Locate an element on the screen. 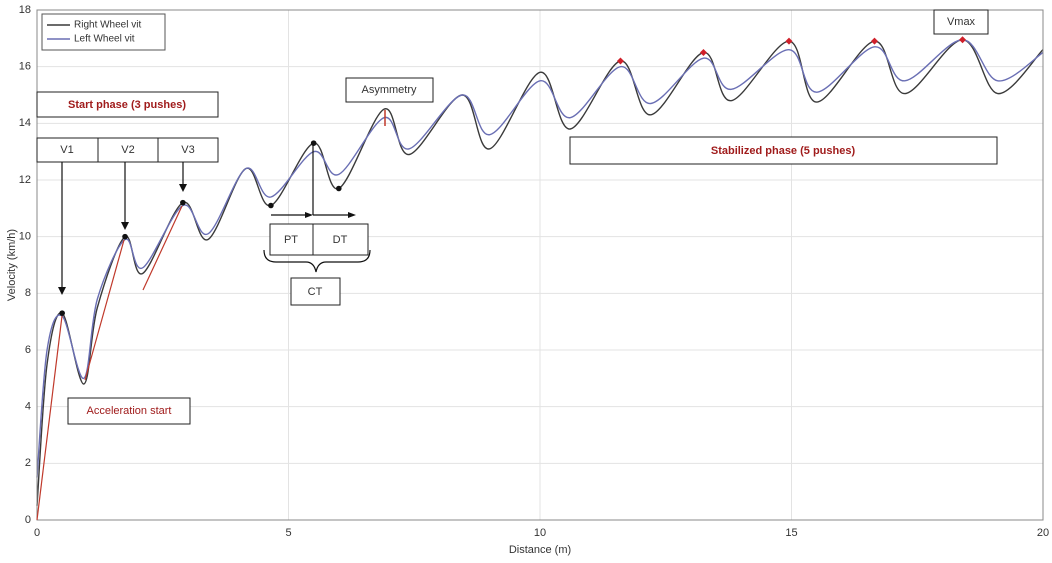 The image size is (1052, 563). y-tick-label: 8 is located at coordinates (28, 293).